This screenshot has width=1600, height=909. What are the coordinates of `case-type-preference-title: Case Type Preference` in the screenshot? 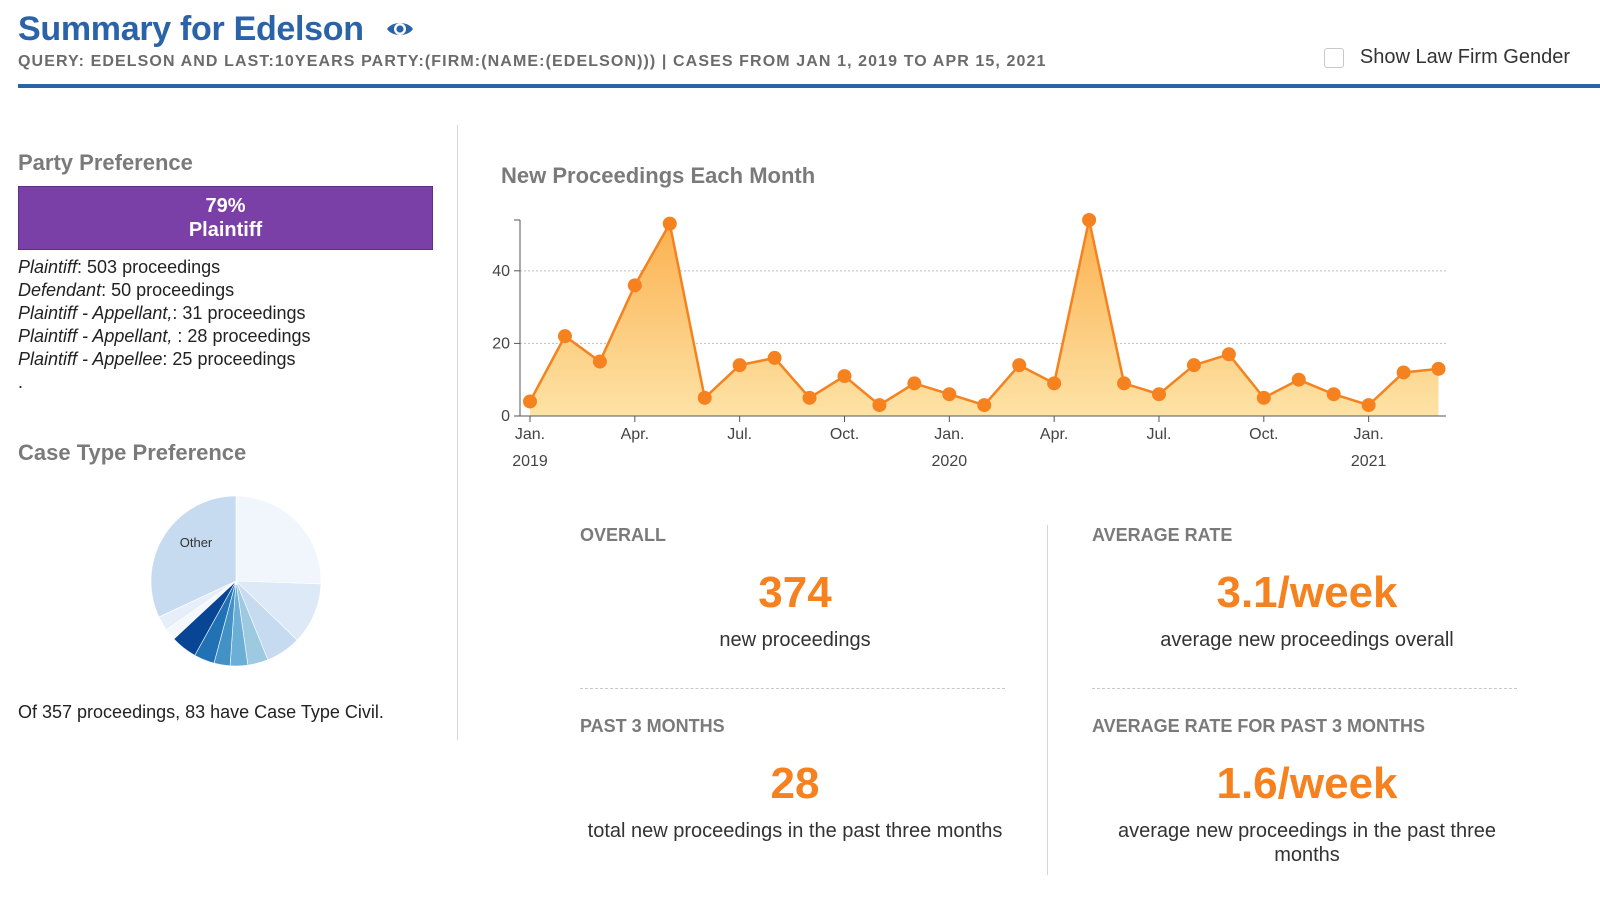 It's located at (132, 452).